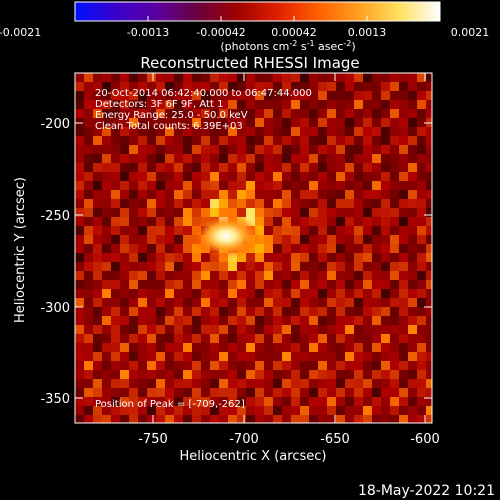  I want to click on info-line: 20-Oct-2014 06:42:40.000 to 06:47:44.000, so click(203, 93).